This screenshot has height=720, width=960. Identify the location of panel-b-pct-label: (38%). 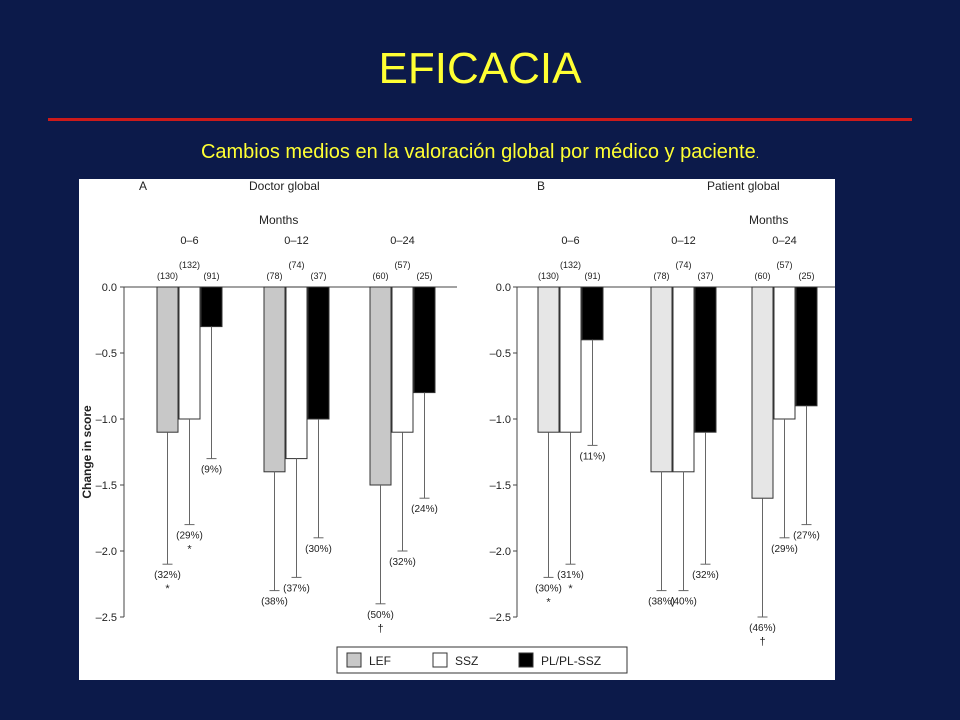
(661, 602).